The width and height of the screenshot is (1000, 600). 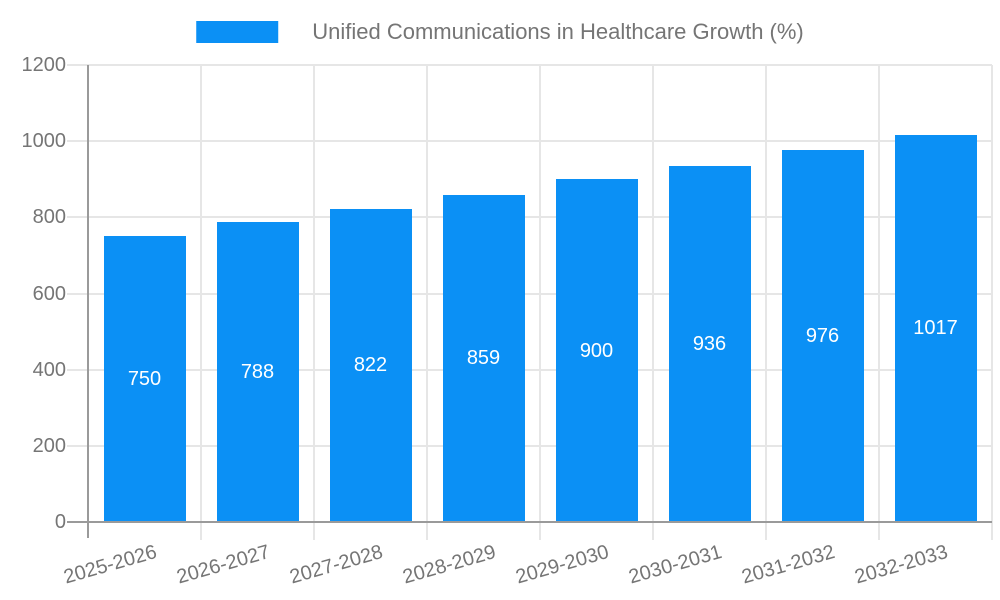 I want to click on bar-value-label: 976, so click(x=822, y=336).